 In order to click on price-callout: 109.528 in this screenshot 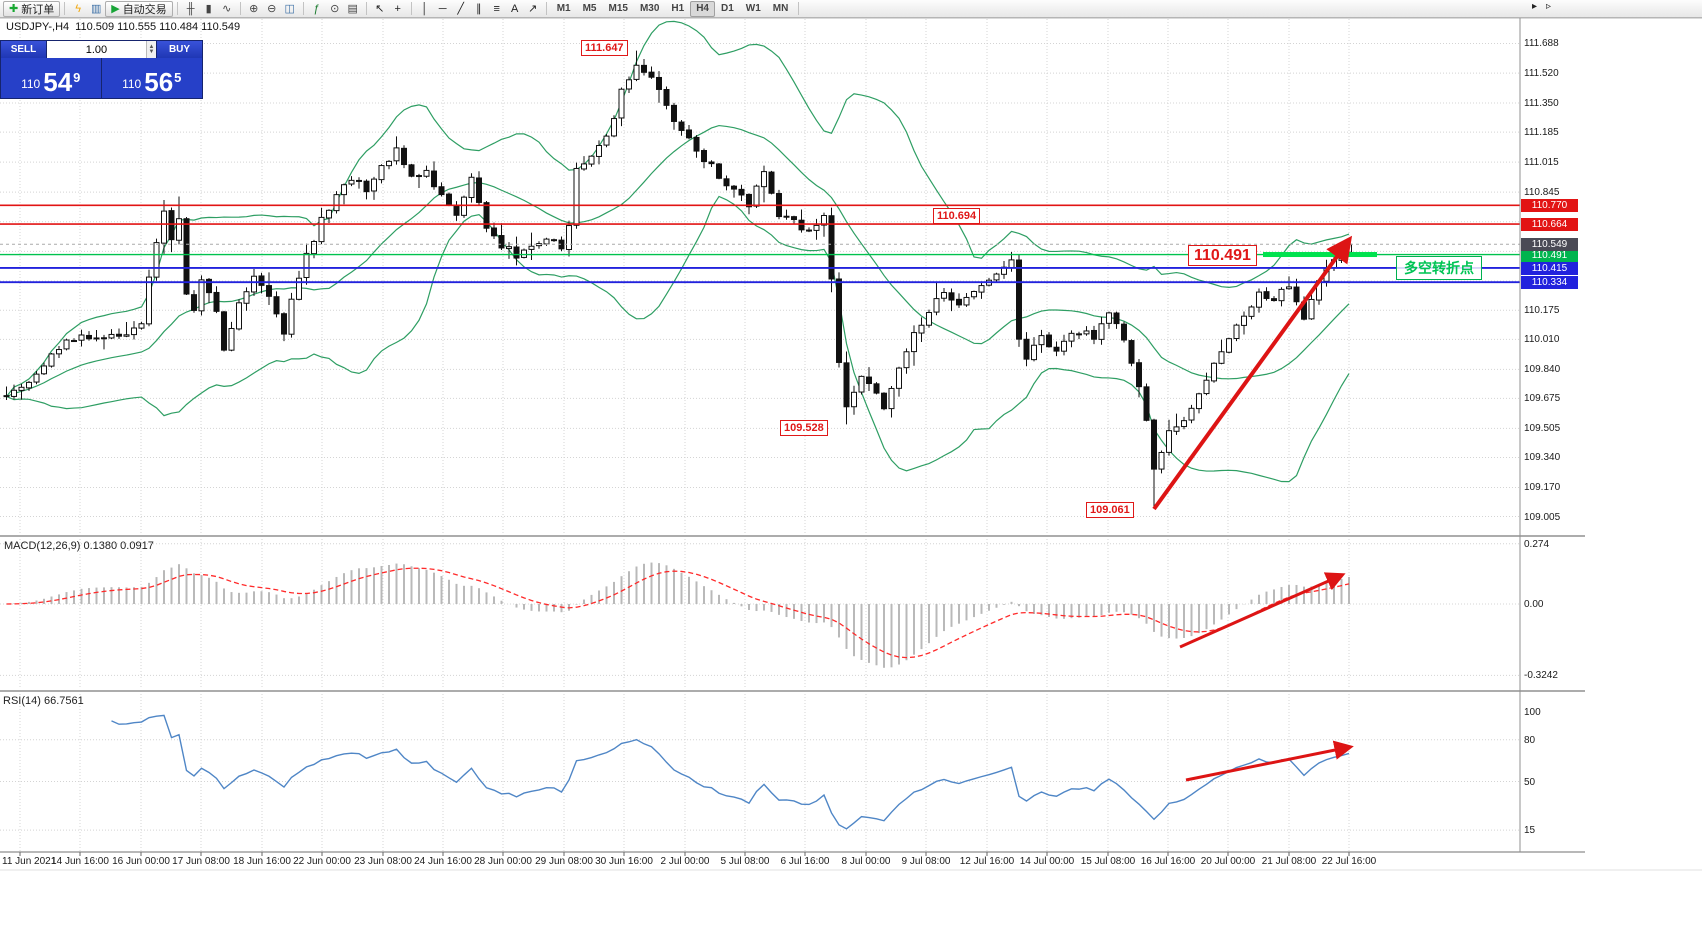, I will do `click(804, 428)`.